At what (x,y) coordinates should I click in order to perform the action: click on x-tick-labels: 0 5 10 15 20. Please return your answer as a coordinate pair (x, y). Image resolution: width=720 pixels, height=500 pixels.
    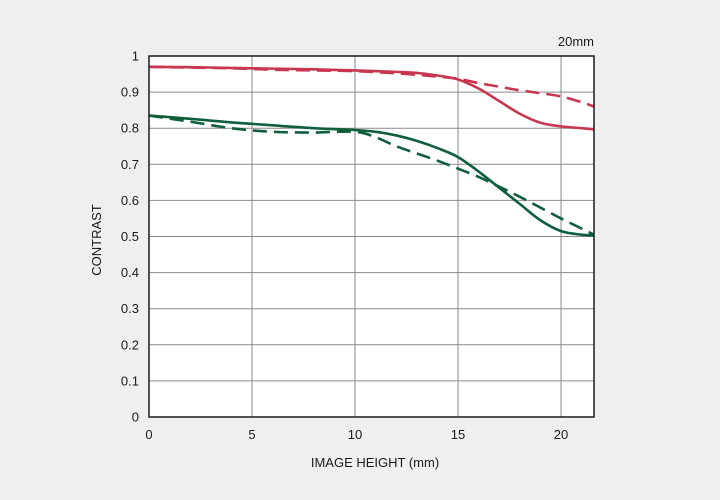
    Looking at the image, I should click on (356, 434).